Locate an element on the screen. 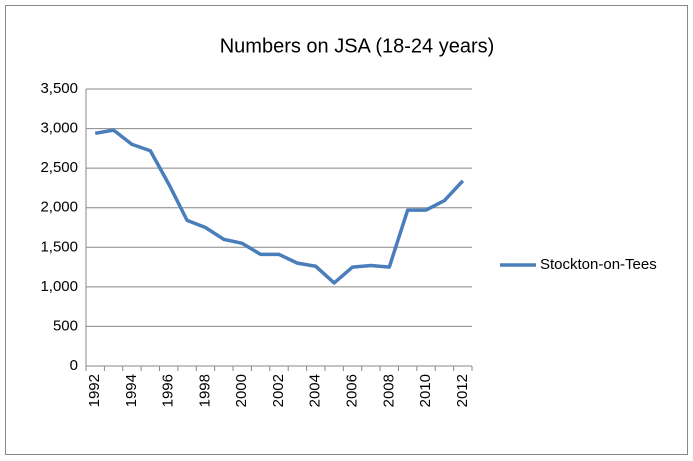 This screenshot has height=461, width=693. x-tick-label: 1992 is located at coordinates (94, 390).